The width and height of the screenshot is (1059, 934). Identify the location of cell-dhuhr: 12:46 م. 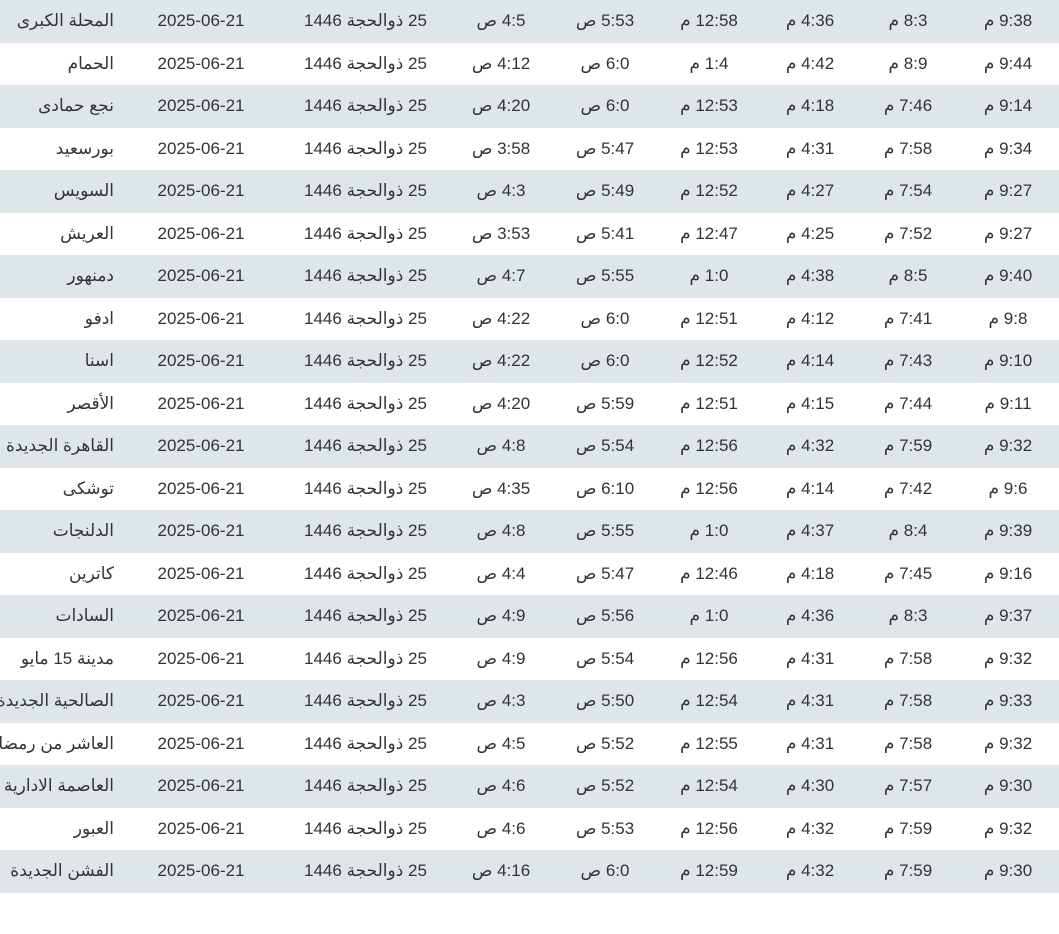
(709, 573).